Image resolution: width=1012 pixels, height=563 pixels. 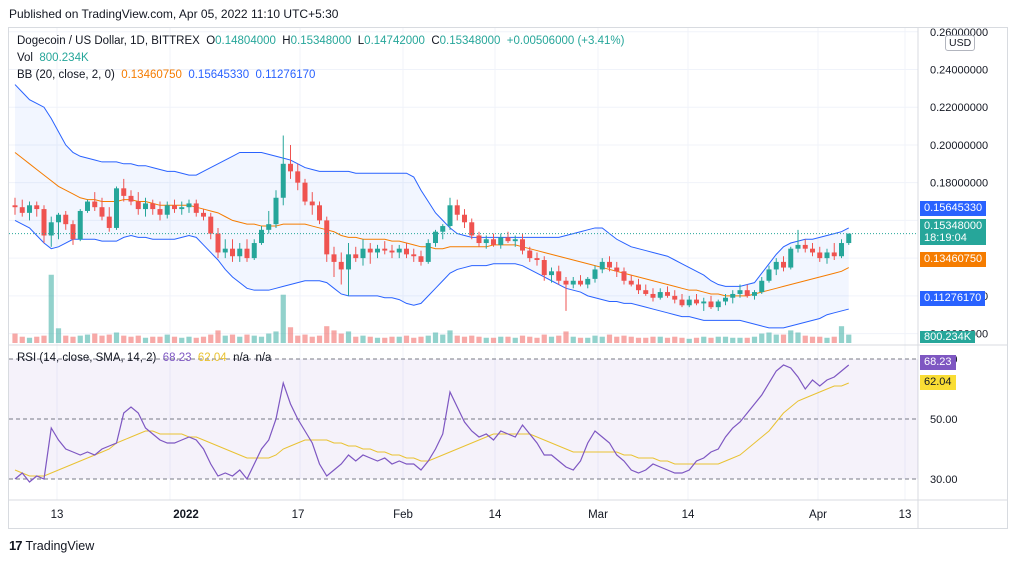 What do you see at coordinates (60, 545) in the screenshot?
I see `footer-brand: TradingView` at bounding box center [60, 545].